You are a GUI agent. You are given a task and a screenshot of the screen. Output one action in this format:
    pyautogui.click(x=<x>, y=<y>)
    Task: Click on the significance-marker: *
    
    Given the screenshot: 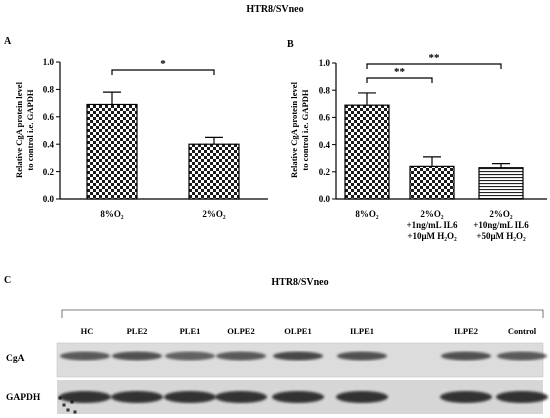 What is the action you would take?
    pyautogui.click(x=163, y=64)
    